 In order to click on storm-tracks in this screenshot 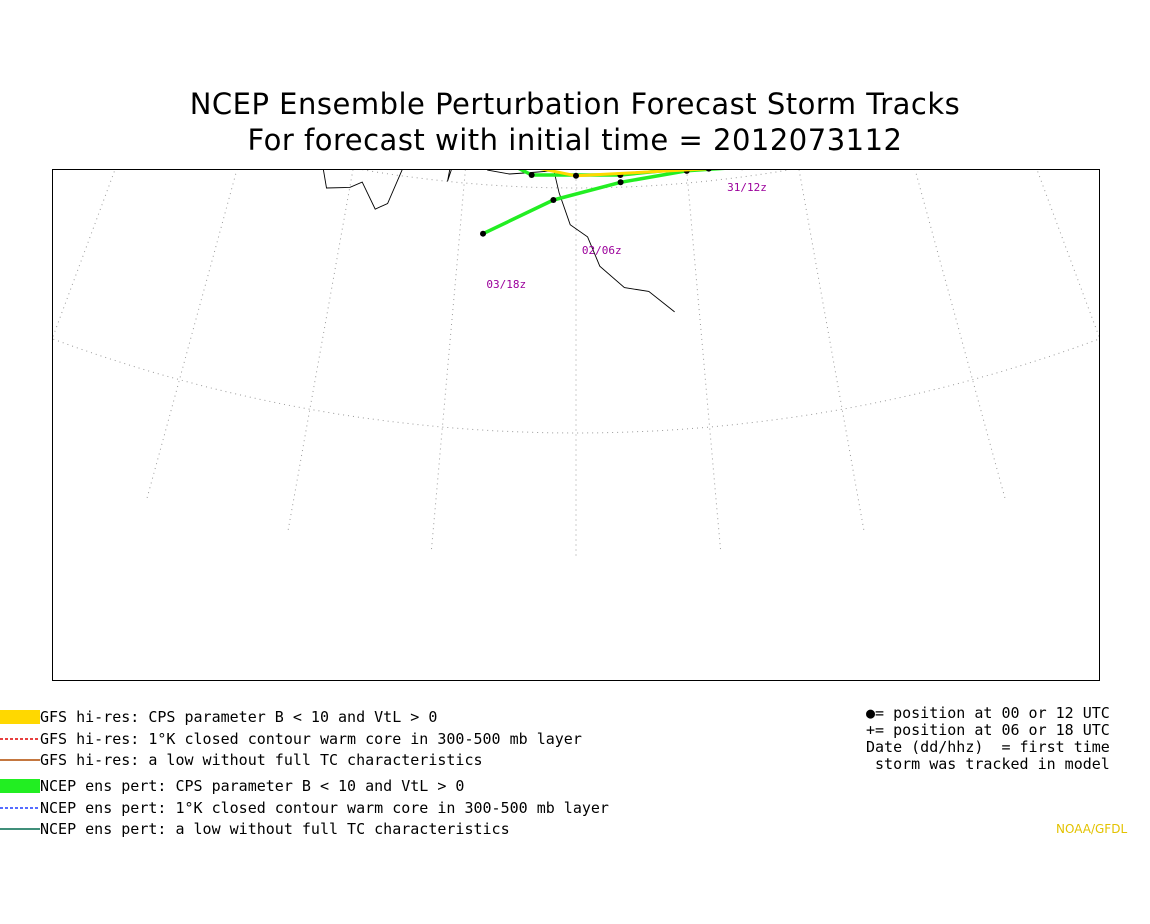, I will do `click(611, 203)`.